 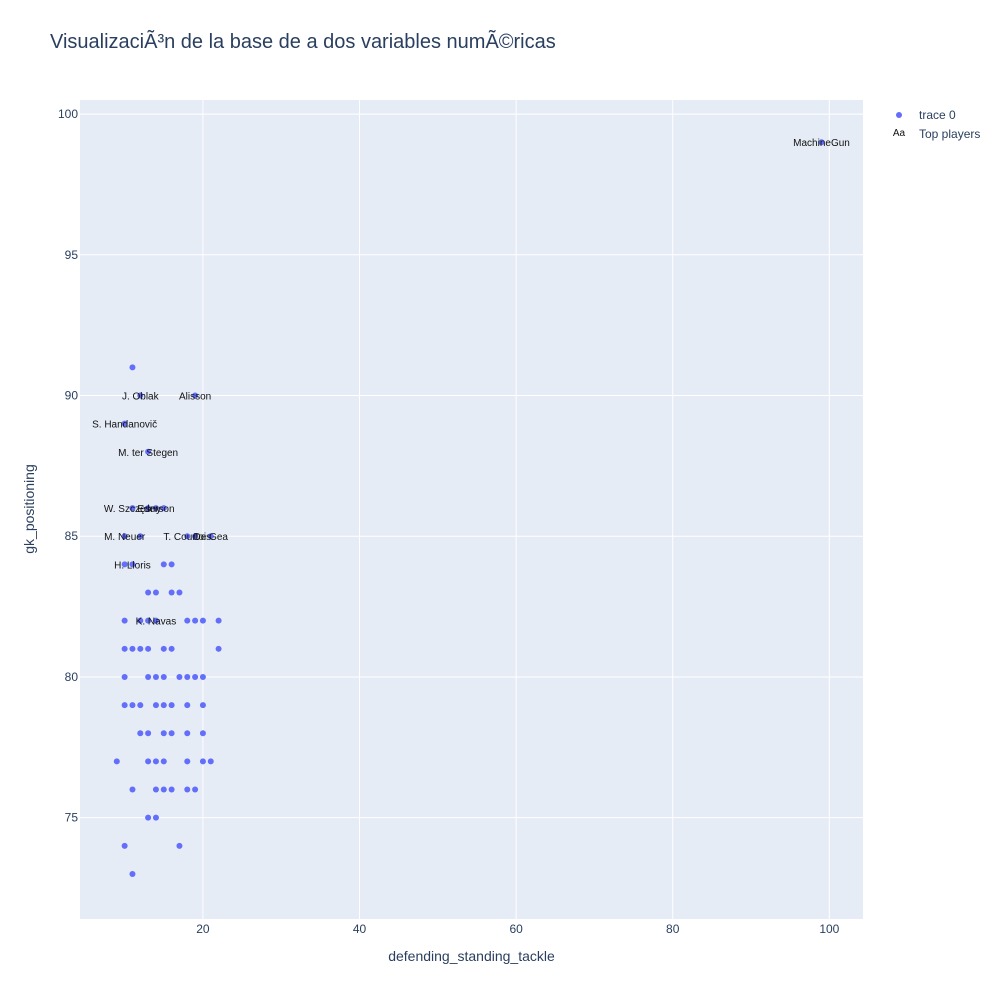 What do you see at coordinates (360, 929) in the screenshot?
I see `x-tick-label: 40` at bounding box center [360, 929].